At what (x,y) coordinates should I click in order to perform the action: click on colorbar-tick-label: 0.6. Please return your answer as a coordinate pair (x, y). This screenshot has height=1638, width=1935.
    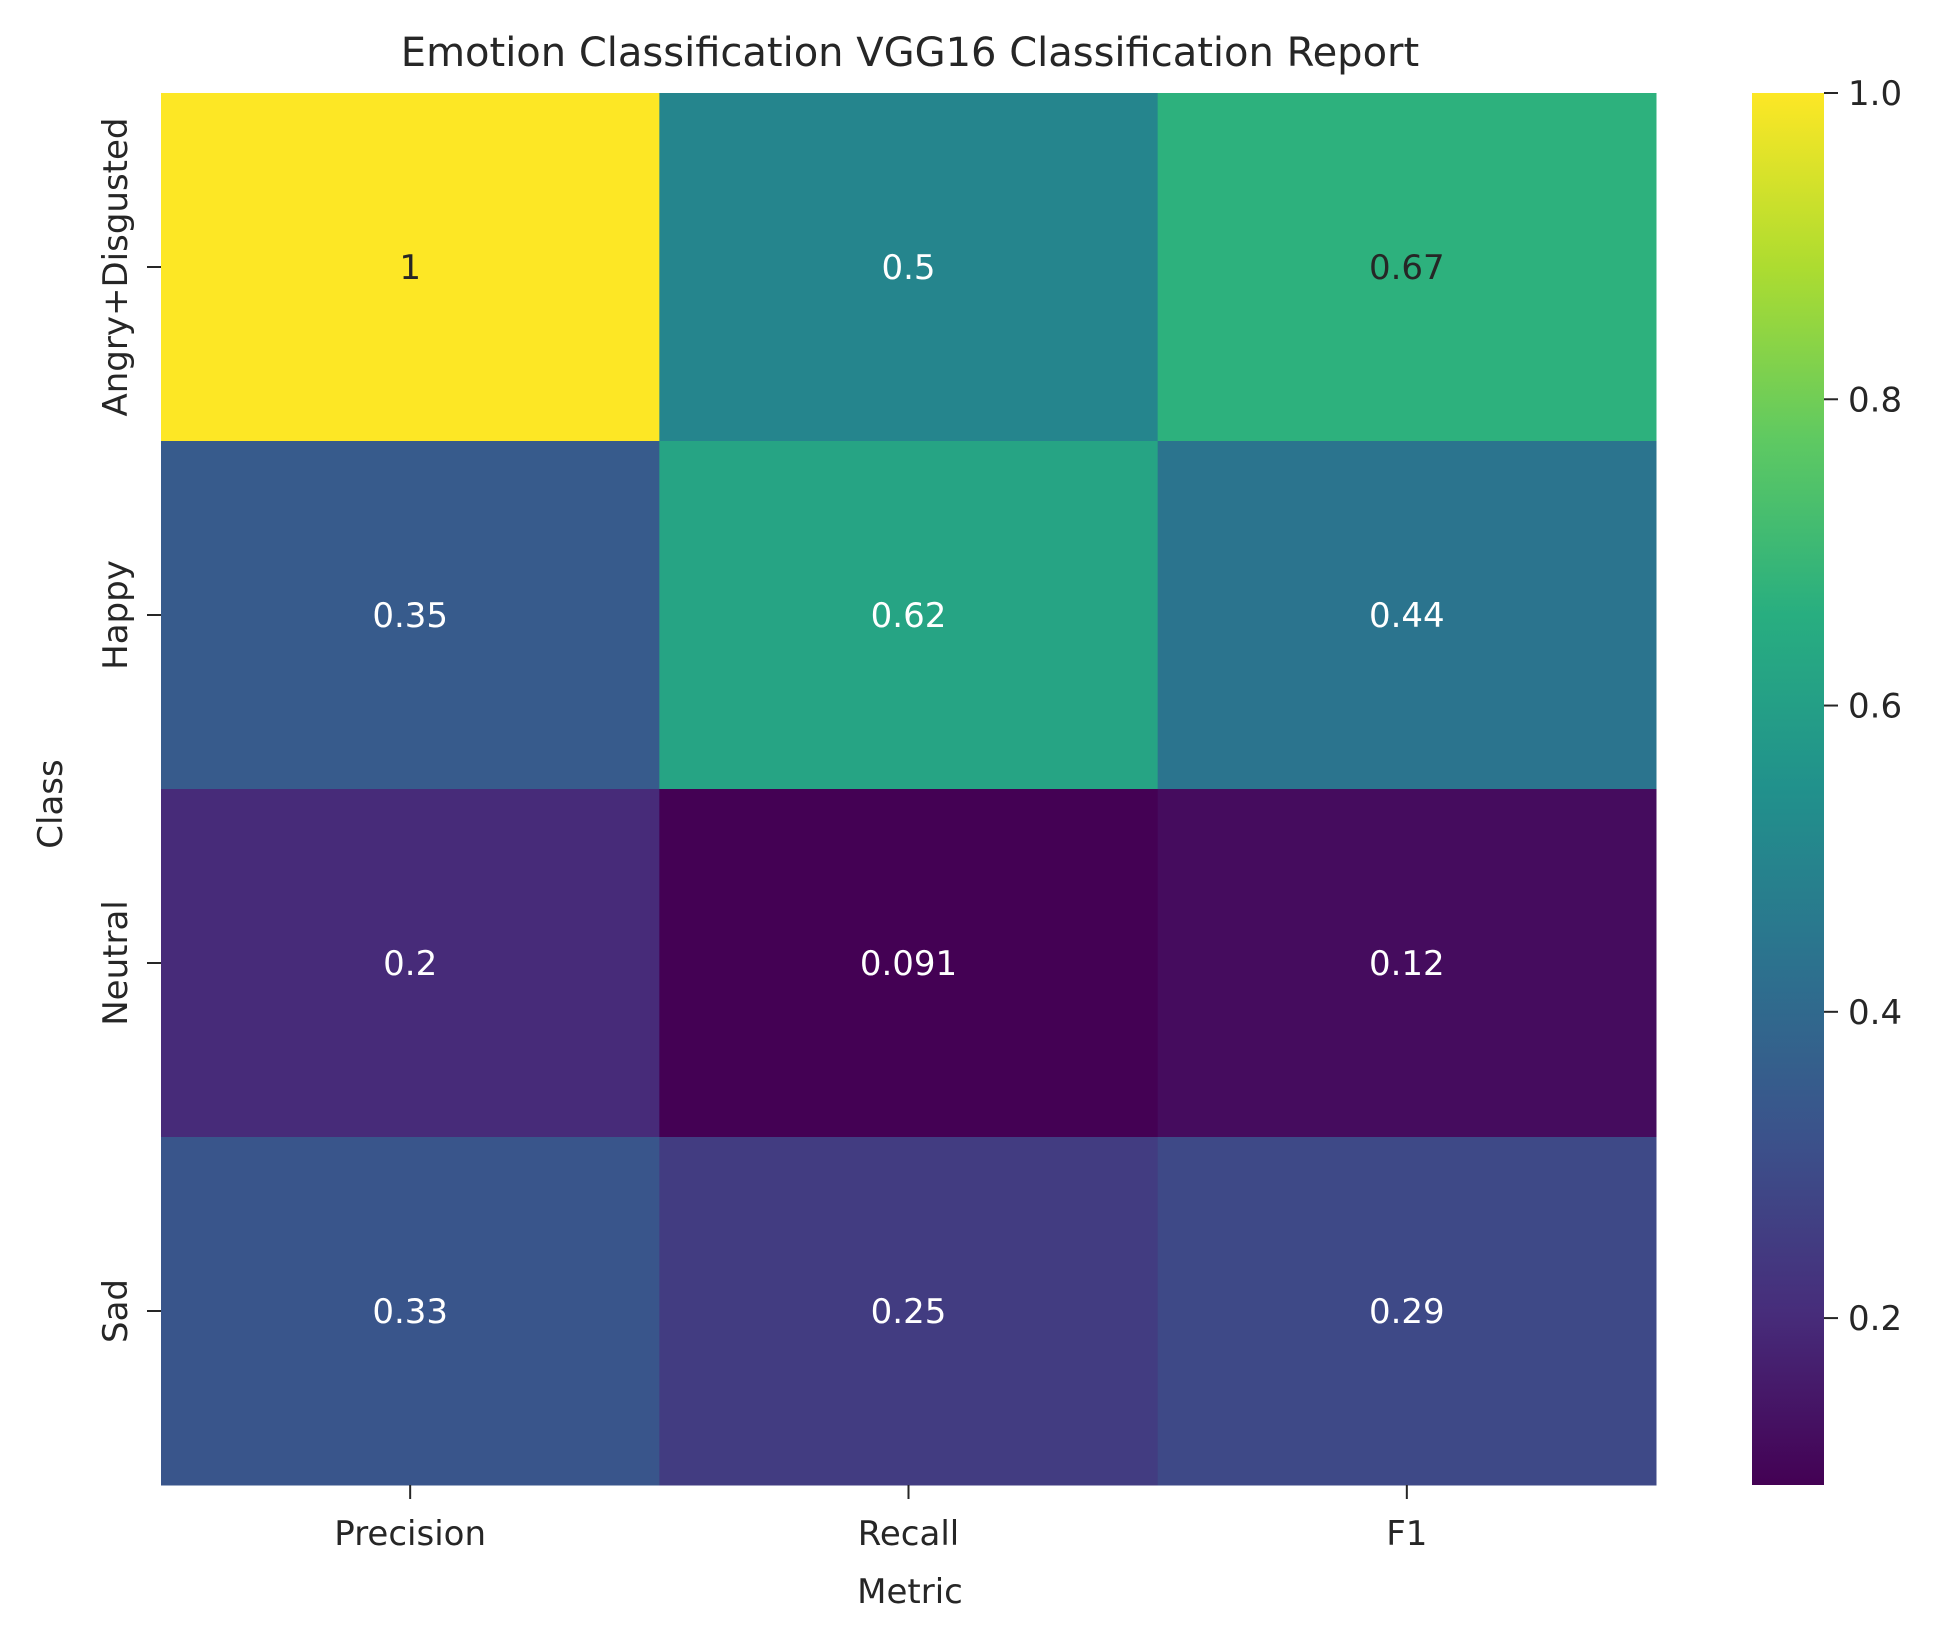
    Looking at the image, I should click on (1875, 707).